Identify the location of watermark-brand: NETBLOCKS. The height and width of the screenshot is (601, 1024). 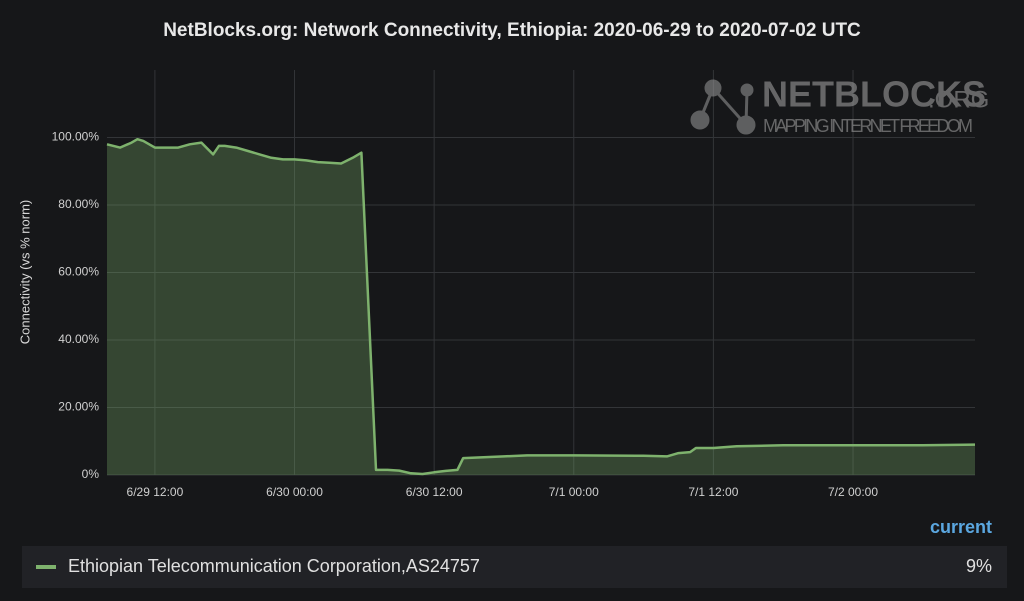
(874, 94).